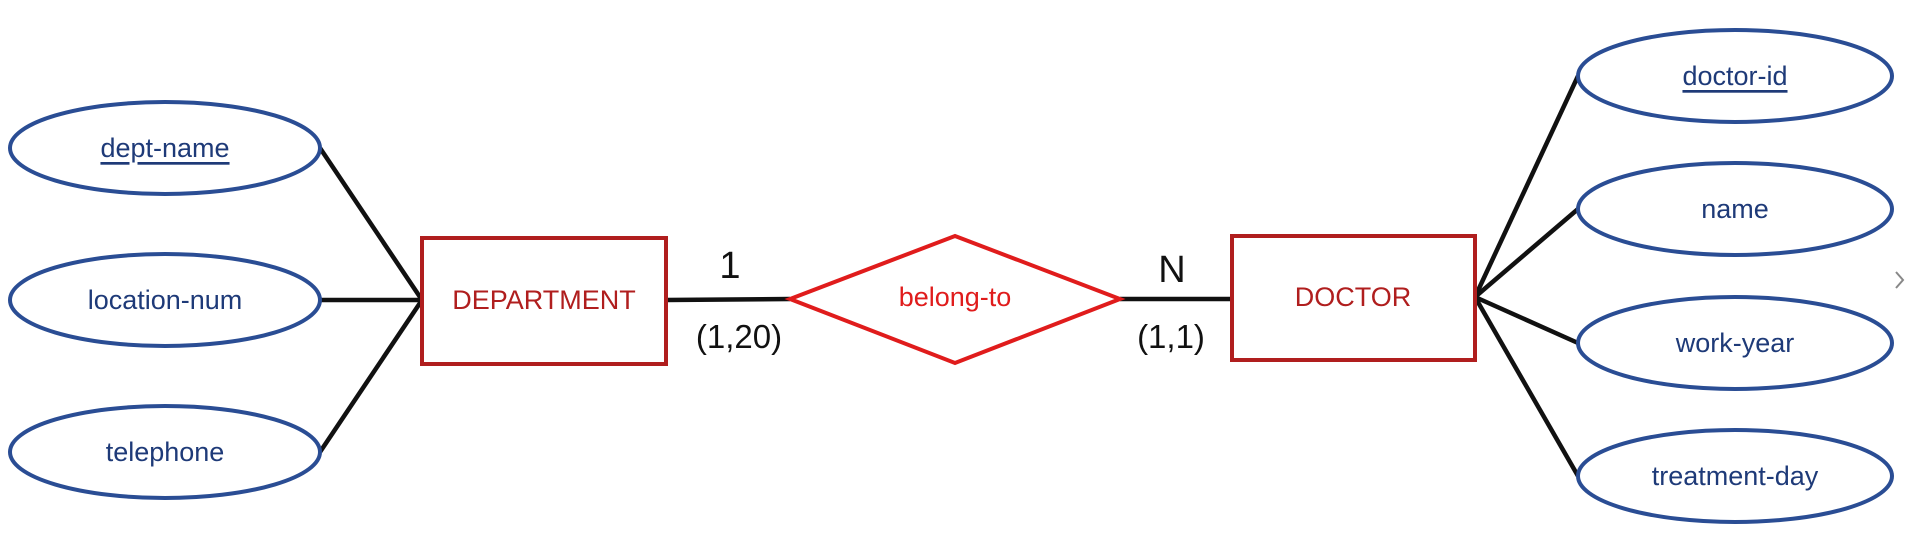 The height and width of the screenshot is (560, 1906). I want to click on attribute-name: name, so click(1735, 209).